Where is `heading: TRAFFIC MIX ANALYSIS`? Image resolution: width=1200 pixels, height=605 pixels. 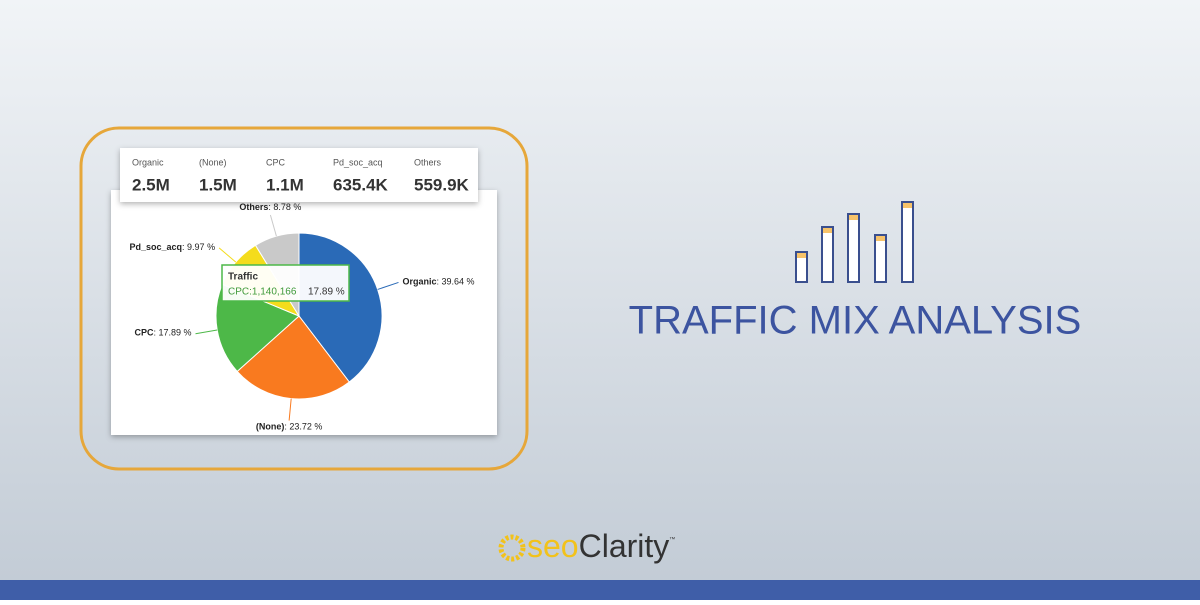 heading: TRAFFIC MIX ANALYSIS is located at coordinates (855, 321).